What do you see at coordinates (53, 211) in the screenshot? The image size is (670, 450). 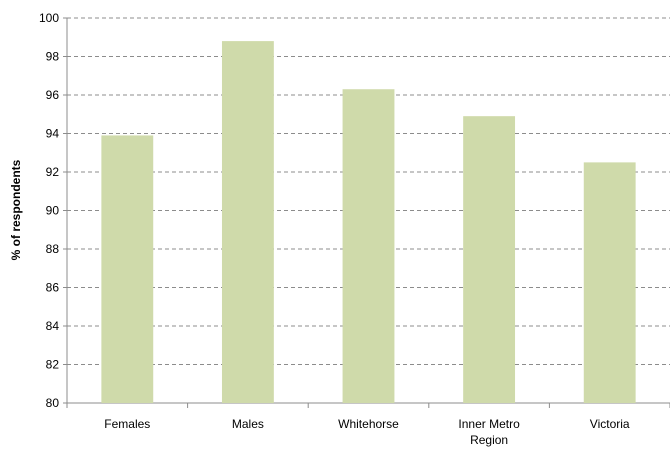 I see `y-tick-label: 90` at bounding box center [53, 211].